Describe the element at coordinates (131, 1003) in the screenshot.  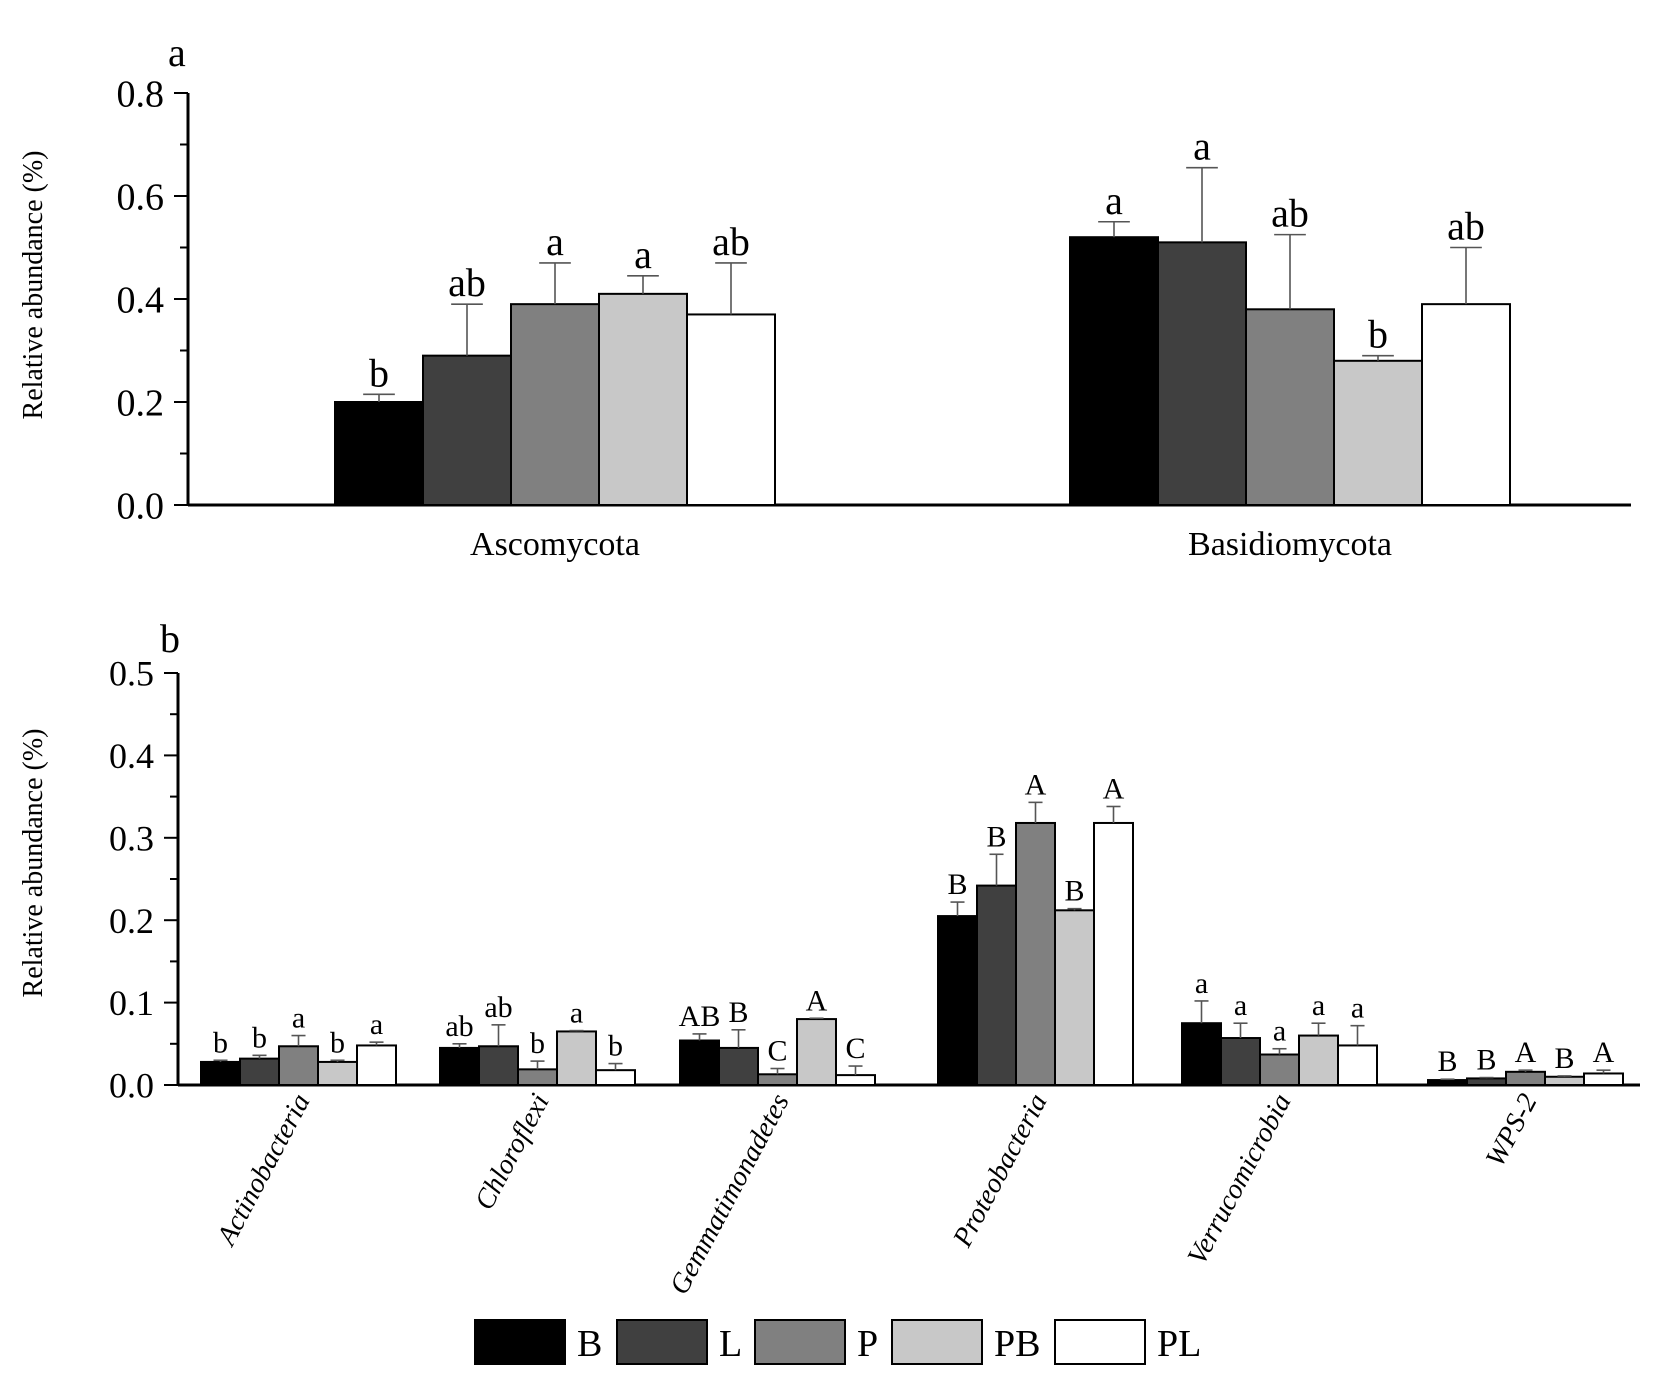
I see `y-tick-label: 0.1` at that location.